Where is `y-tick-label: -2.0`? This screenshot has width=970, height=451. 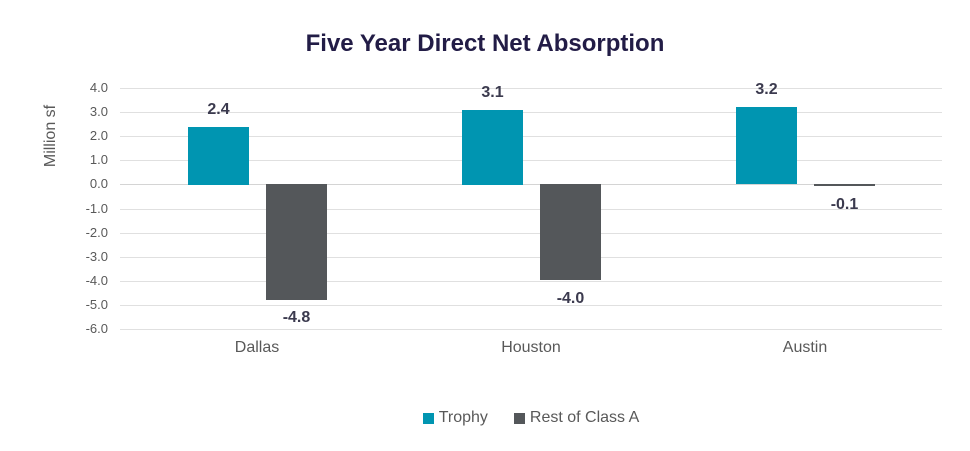
y-tick-label: -2.0 is located at coordinates (96, 232).